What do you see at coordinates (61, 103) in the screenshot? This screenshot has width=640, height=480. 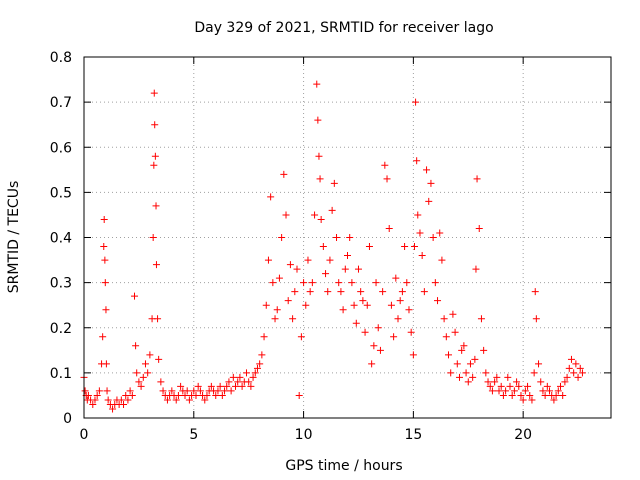 I see `y-tick-label: 0.7` at bounding box center [61, 103].